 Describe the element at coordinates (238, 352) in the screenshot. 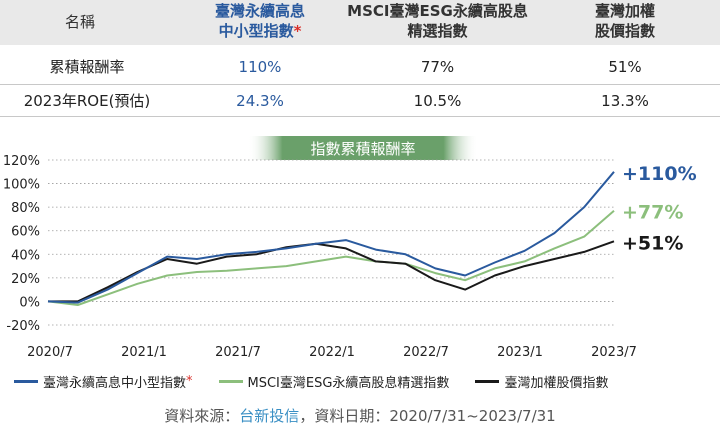

I see `x-tick-label: 2021/7` at that location.